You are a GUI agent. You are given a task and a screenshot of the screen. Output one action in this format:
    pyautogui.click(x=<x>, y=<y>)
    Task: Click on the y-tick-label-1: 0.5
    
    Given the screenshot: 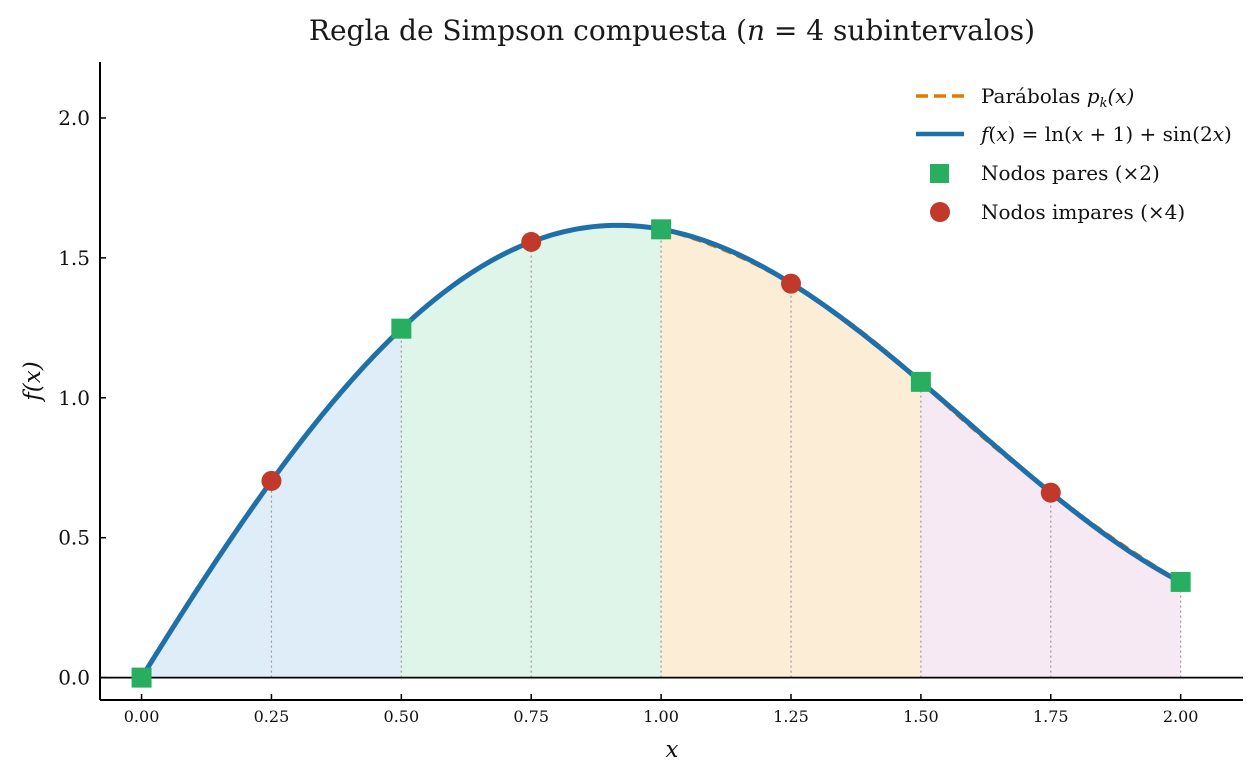 What is the action you would take?
    pyautogui.click(x=74, y=538)
    